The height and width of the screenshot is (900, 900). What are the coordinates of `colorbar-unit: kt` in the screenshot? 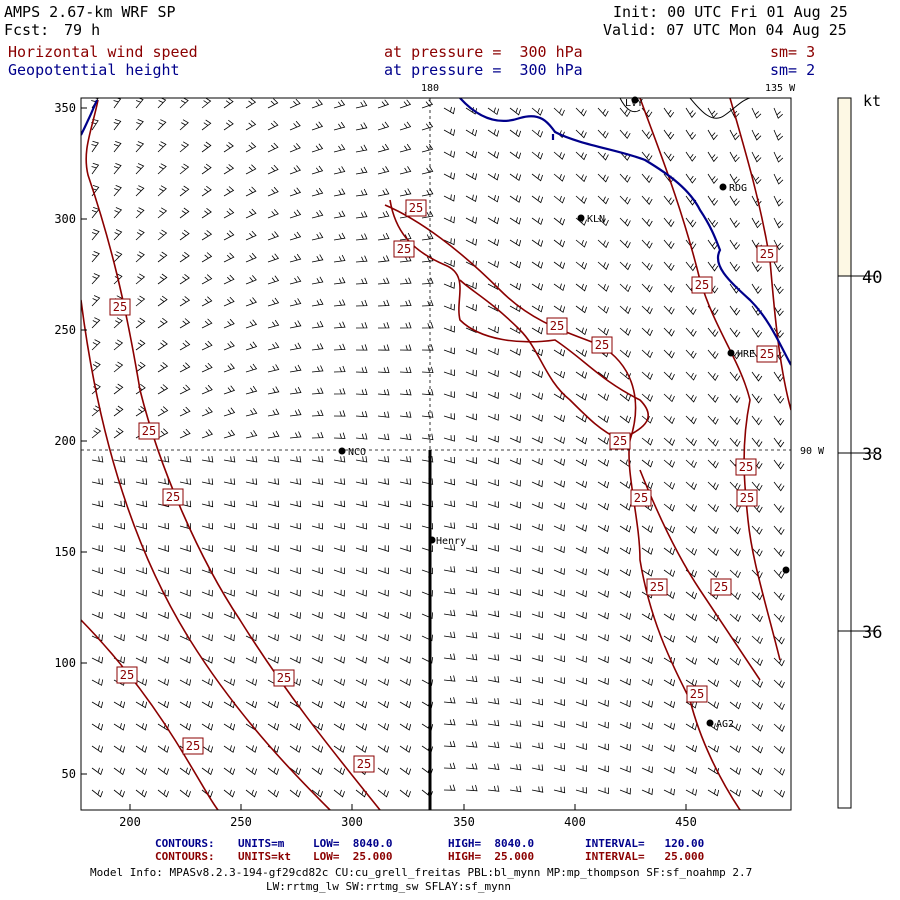 It's located at (872, 101).